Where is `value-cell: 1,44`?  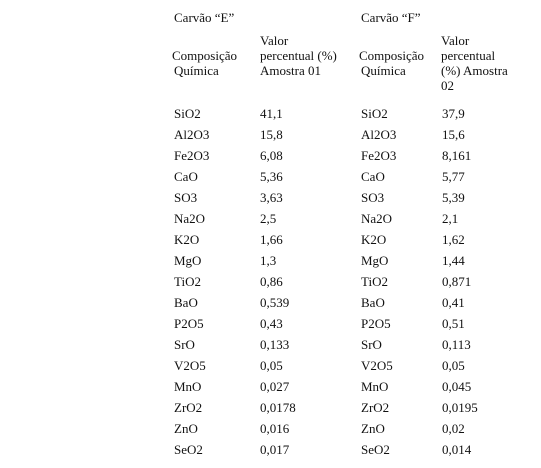 value-cell: 1,44 is located at coordinates (453, 260).